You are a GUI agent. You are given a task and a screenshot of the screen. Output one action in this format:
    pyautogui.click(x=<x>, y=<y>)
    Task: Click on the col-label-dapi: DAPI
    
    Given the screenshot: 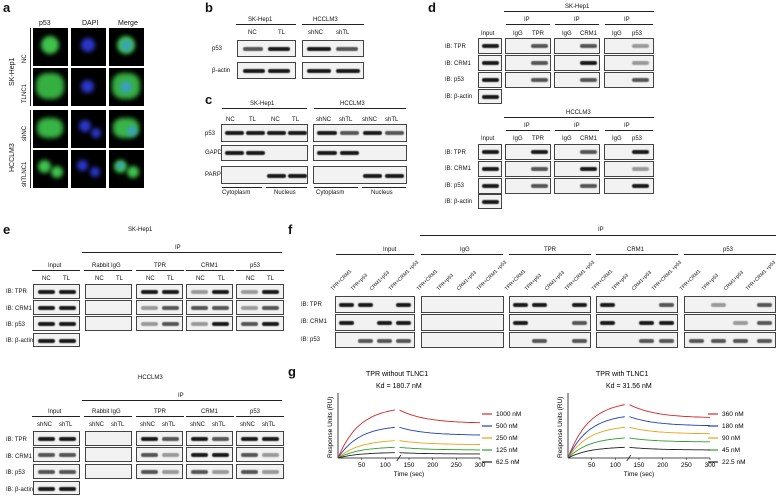 What is the action you would take?
    pyautogui.click(x=90, y=23)
    